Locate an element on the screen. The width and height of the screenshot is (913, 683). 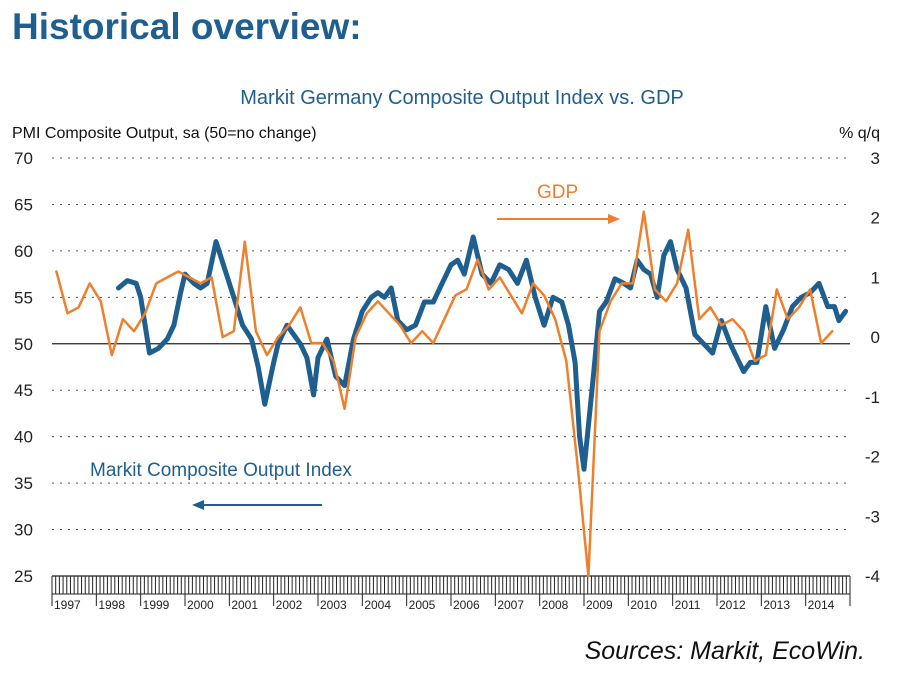
gdp-arrow-head is located at coordinates (614, 219).